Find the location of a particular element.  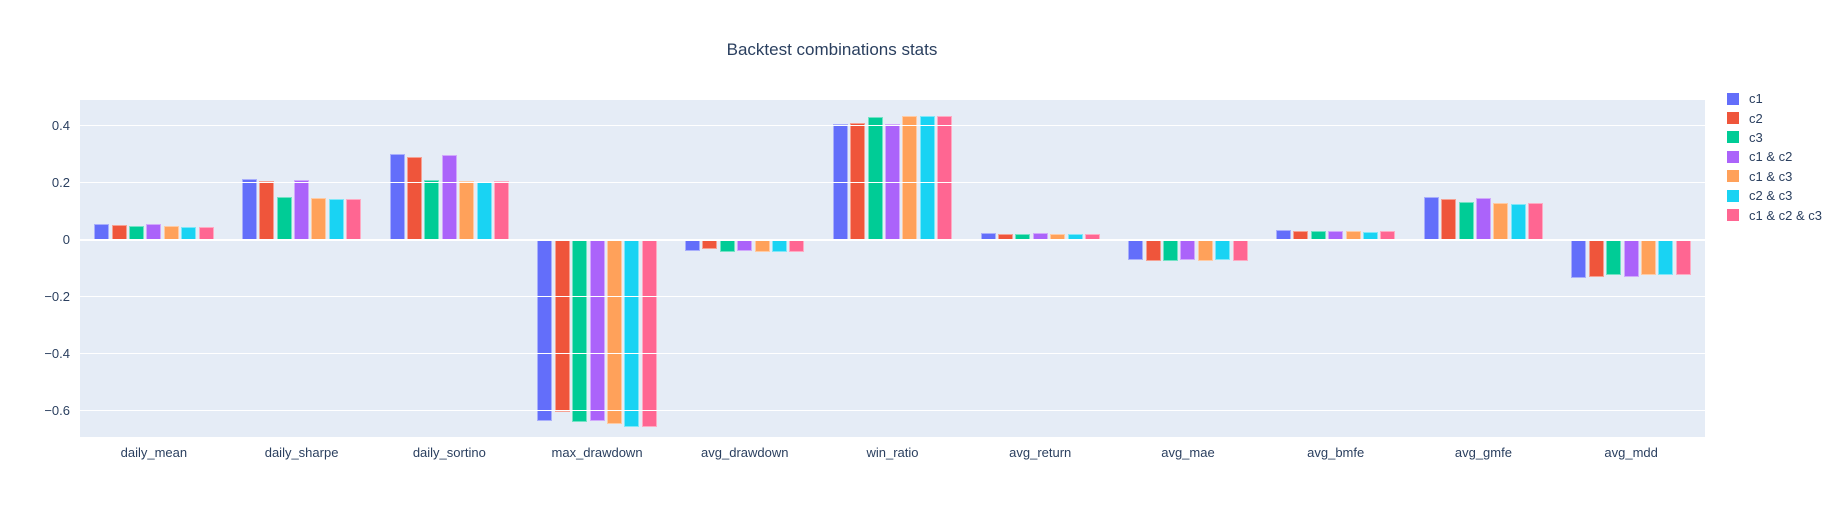

bar-c1+c2-avg_gmfe is located at coordinates (1483, 219).